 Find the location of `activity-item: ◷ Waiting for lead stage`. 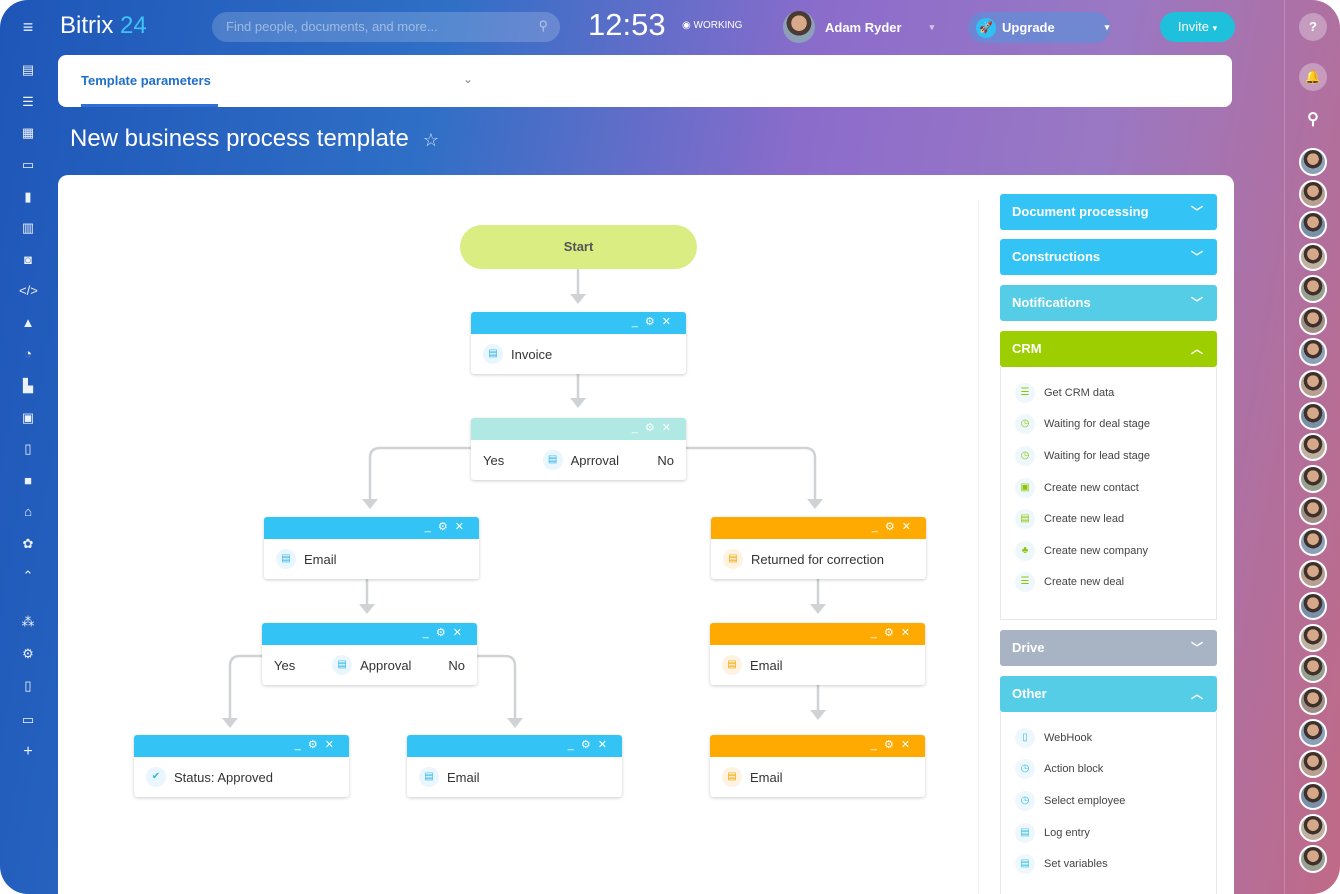

activity-item: ◷ Waiting for lead stage is located at coordinates (1108, 456).